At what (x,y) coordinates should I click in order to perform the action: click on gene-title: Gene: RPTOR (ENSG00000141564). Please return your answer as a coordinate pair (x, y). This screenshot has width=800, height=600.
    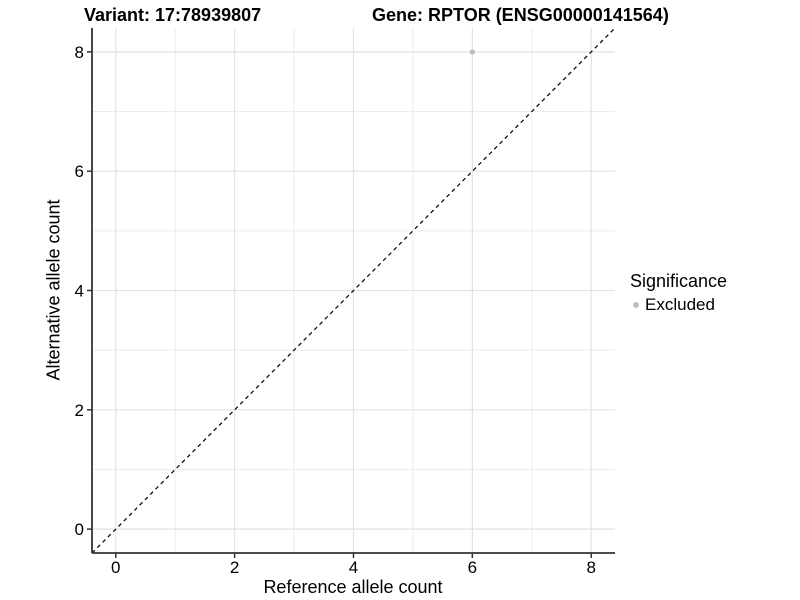
    Looking at the image, I should click on (520, 15).